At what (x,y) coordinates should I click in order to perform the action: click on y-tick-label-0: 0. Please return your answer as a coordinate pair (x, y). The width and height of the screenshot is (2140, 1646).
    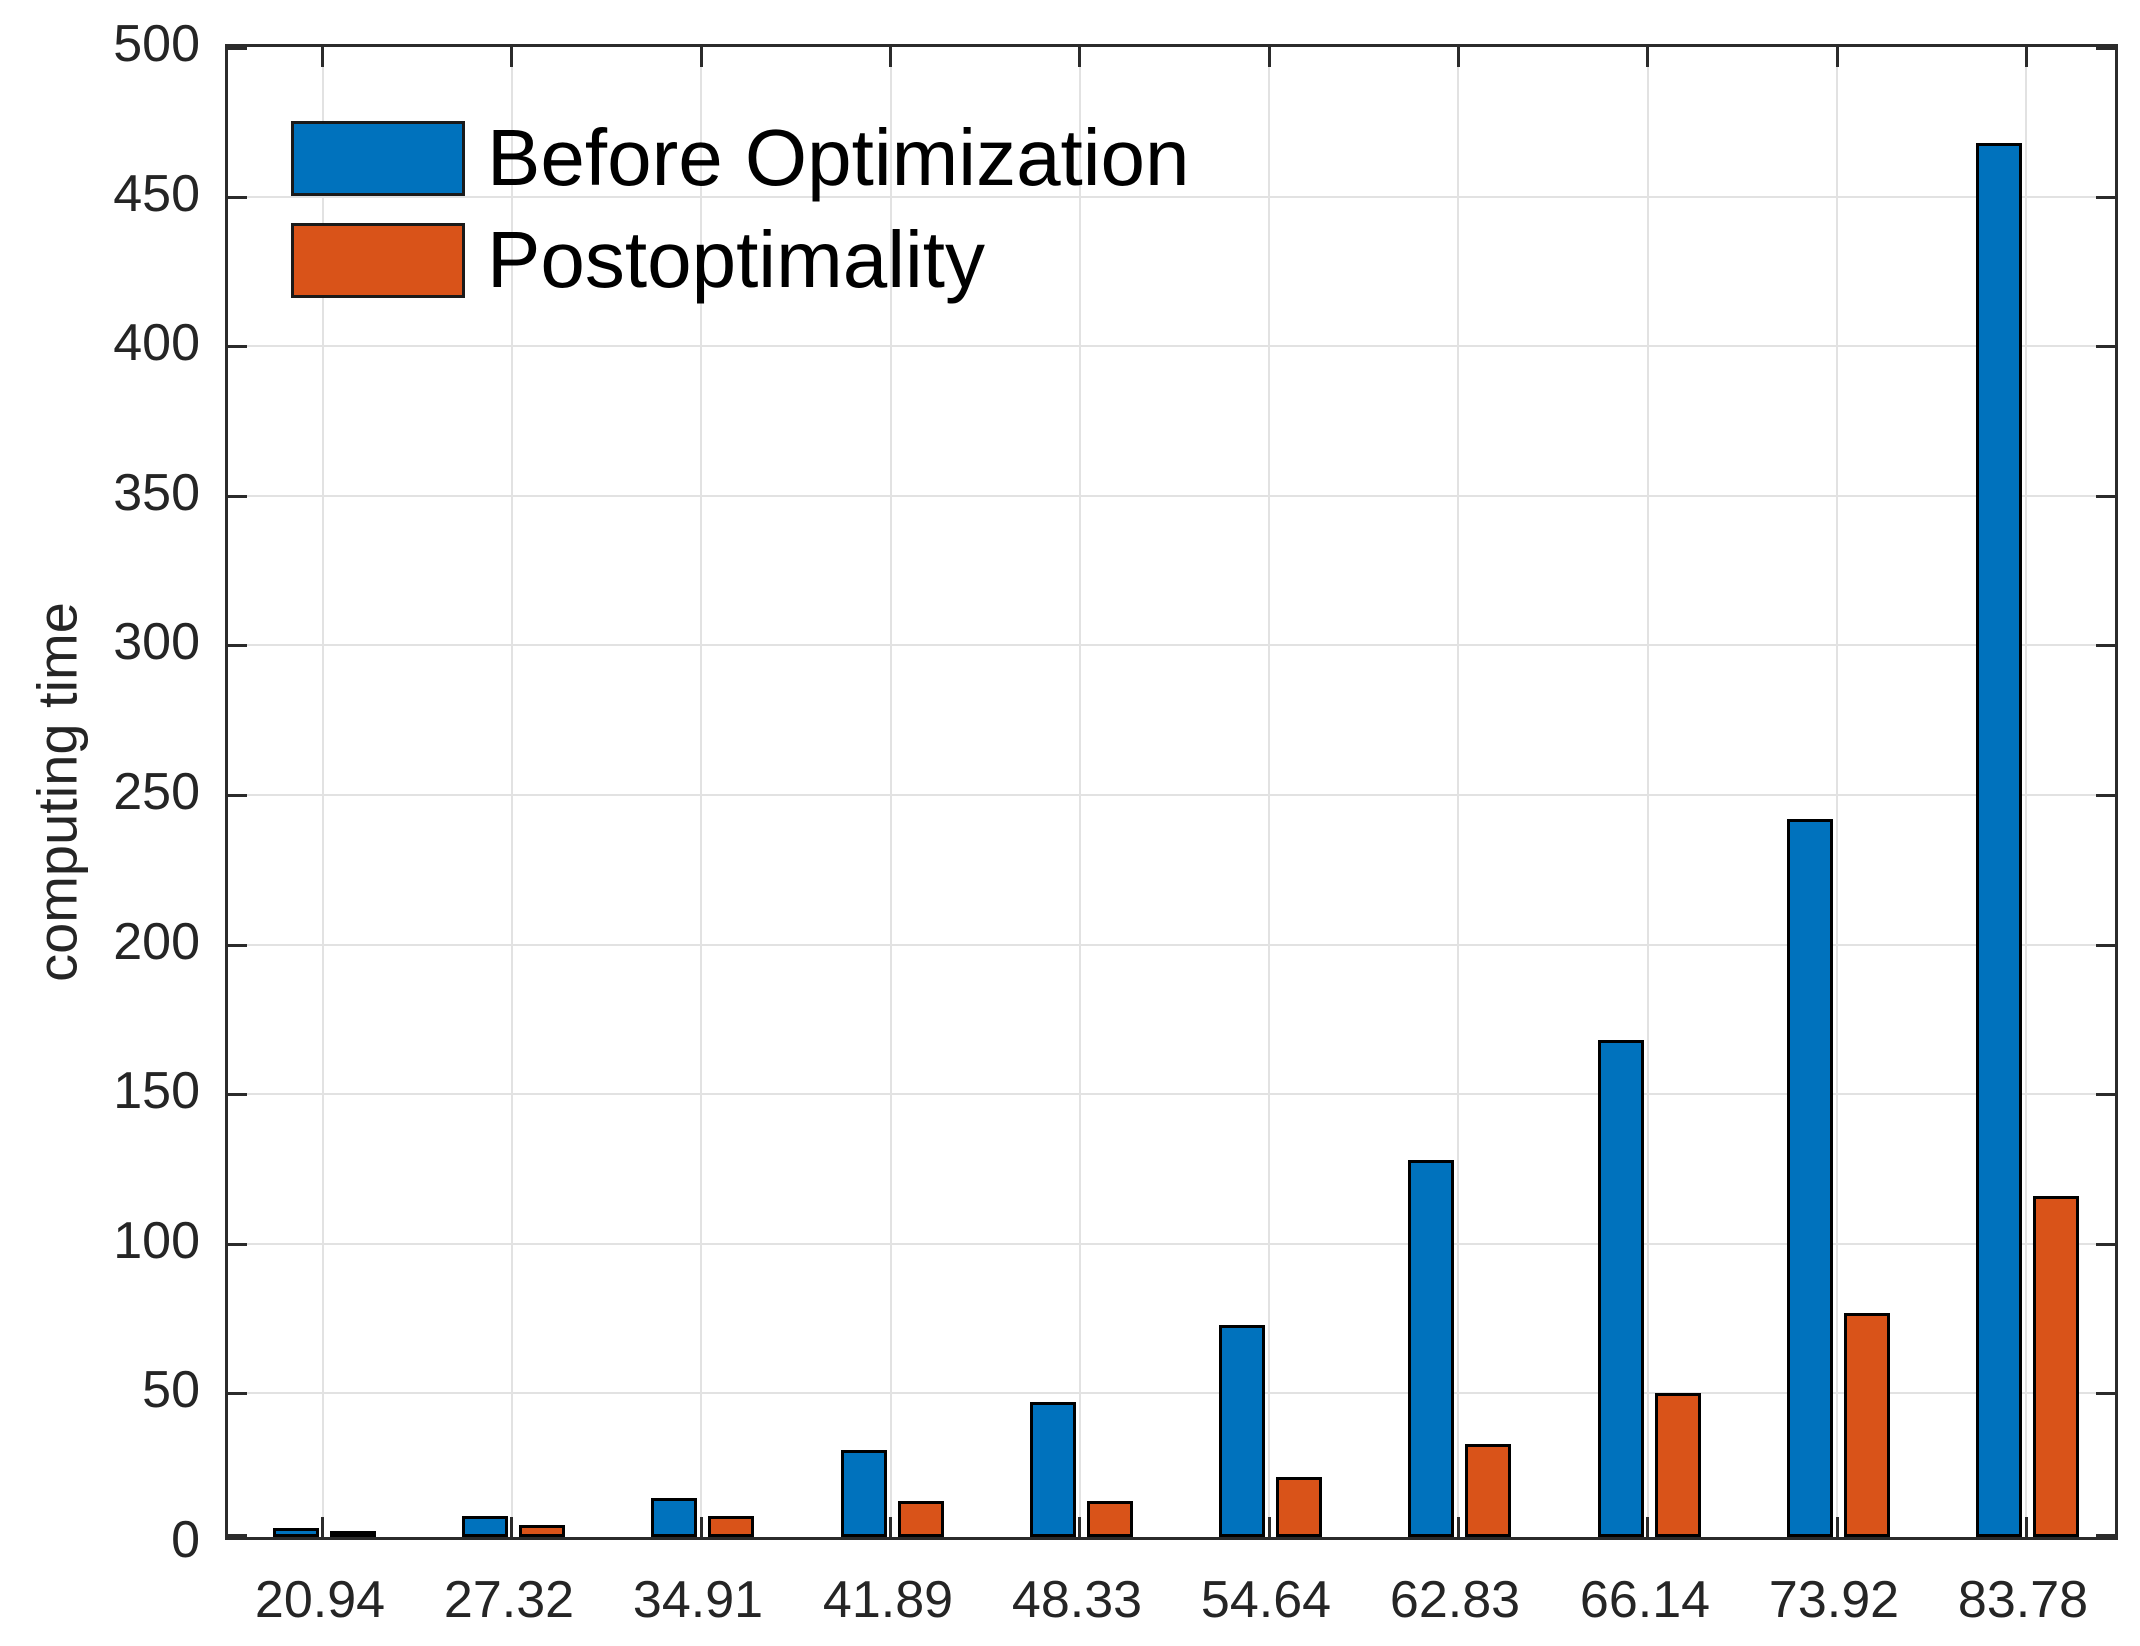
    Looking at the image, I should click on (185, 1540).